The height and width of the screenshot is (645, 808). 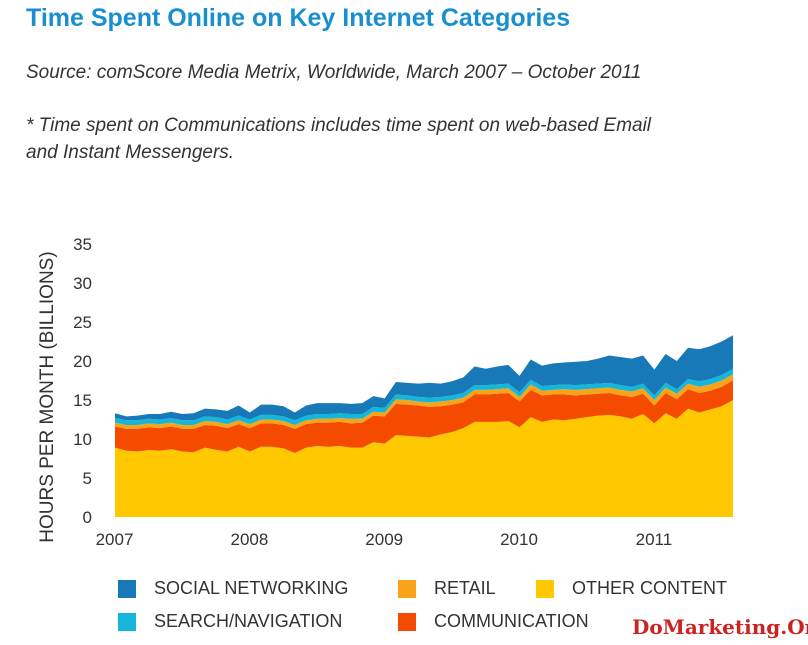 What do you see at coordinates (649, 588) in the screenshot?
I see `legend-label-other-content: OTHER CONTENT` at bounding box center [649, 588].